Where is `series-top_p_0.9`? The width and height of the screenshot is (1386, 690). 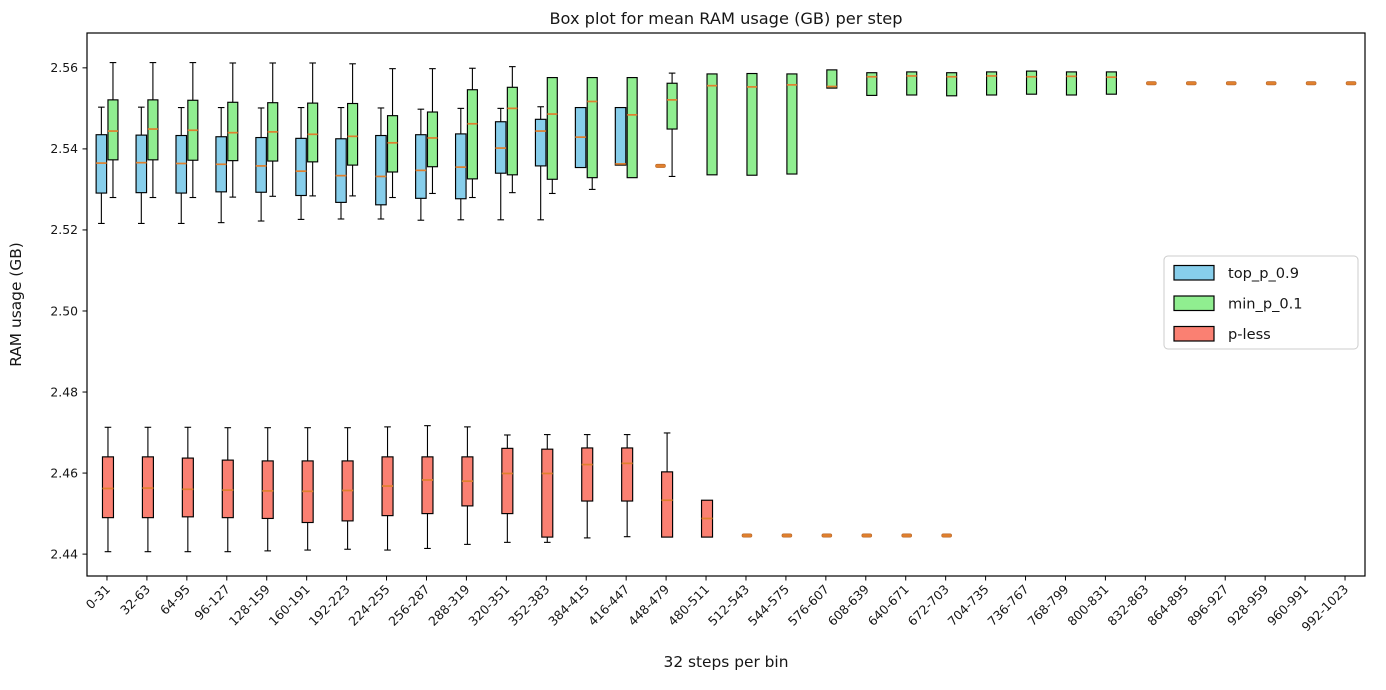 series-top_p_0.9 is located at coordinates (380, 165).